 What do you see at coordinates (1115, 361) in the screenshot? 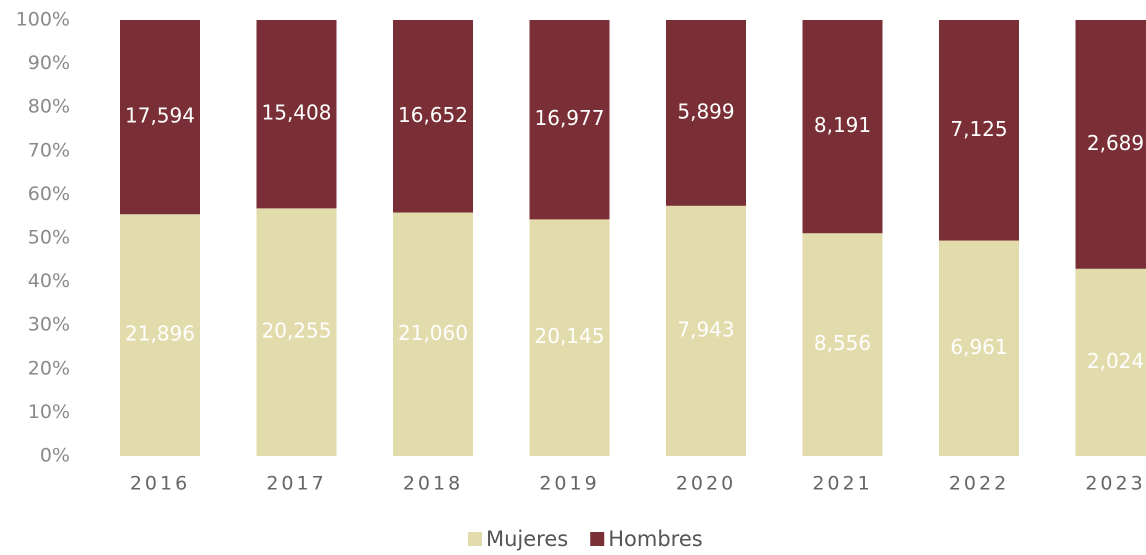
I see `data-label: 2,024` at bounding box center [1115, 361].